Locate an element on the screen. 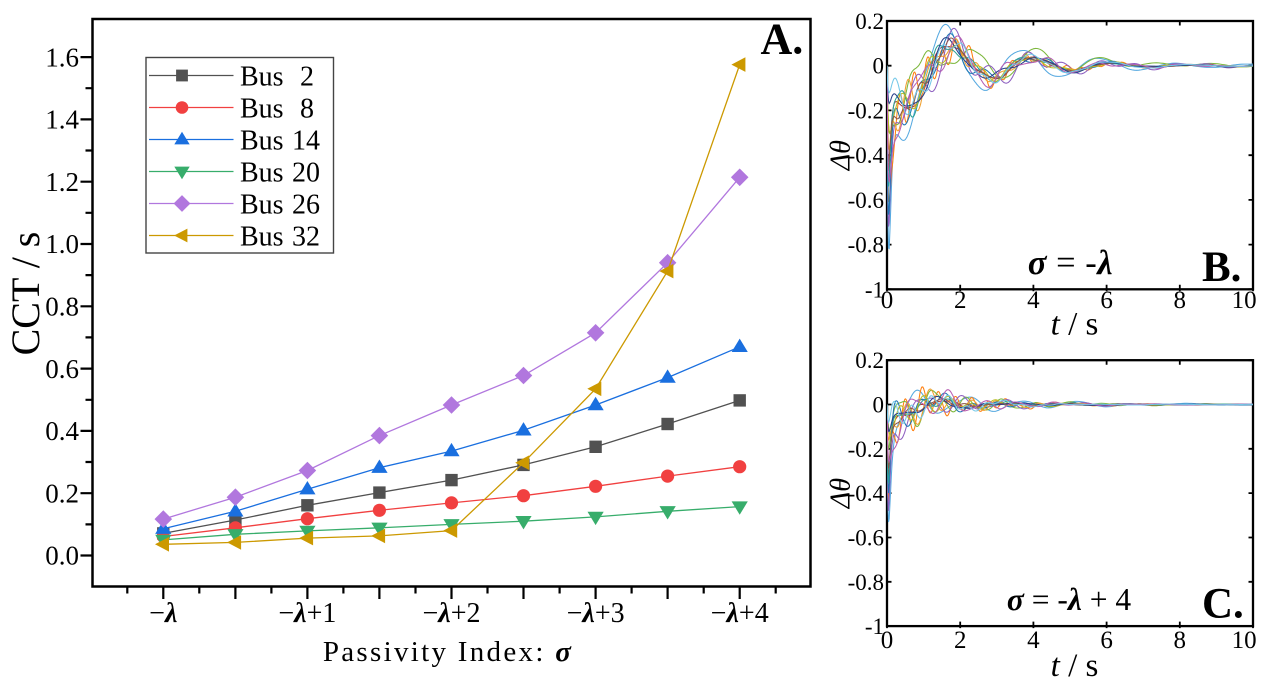 This screenshot has width=1269, height=700. svg-text: 0.8 is located at coordinates (62, 307).